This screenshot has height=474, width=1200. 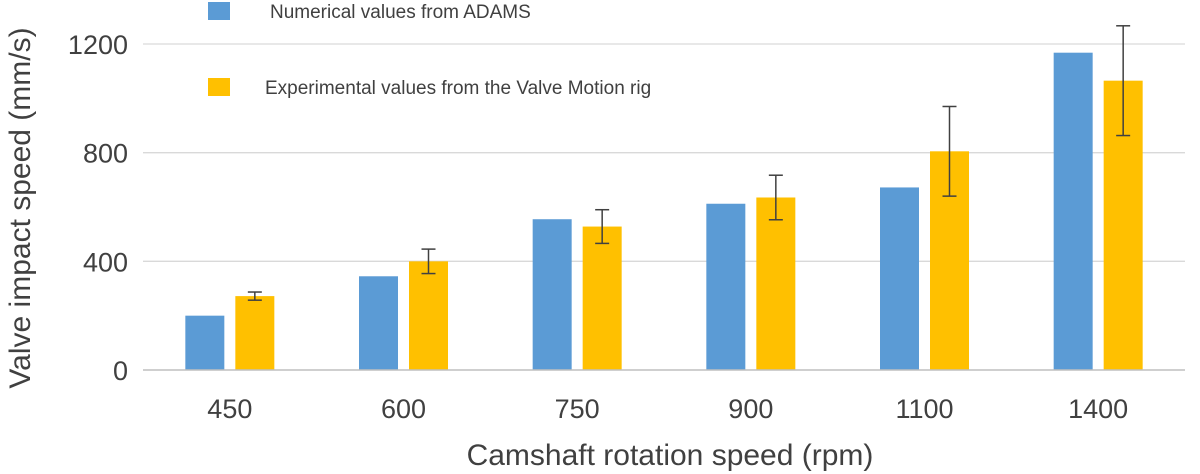 What do you see at coordinates (924, 409) in the screenshot?
I see `x-tick-1100: 1100` at bounding box center [924, 409].